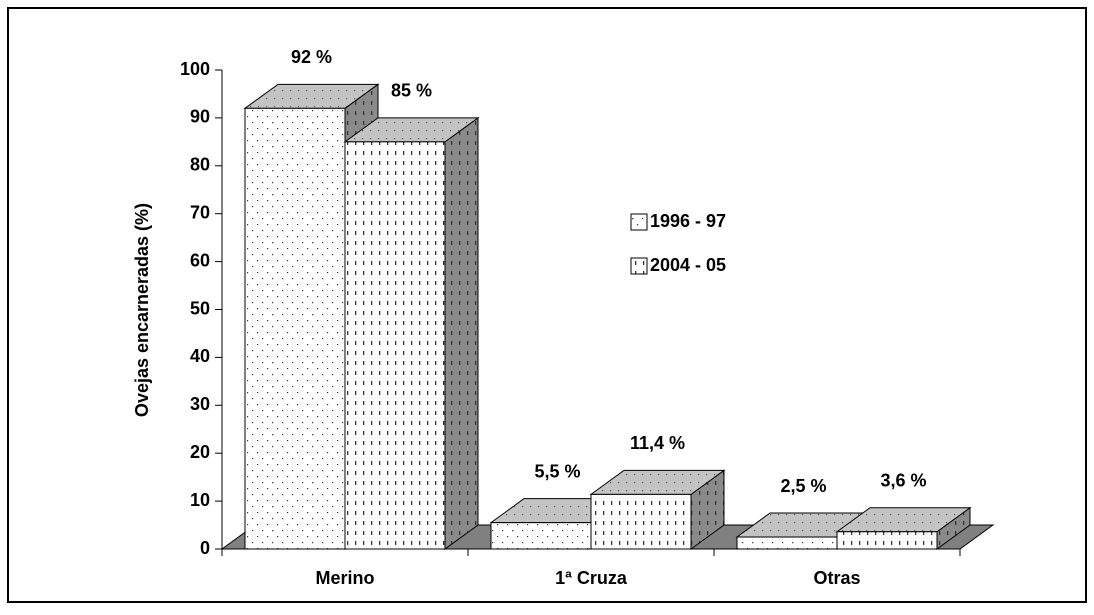 The image size is (1094, 615). I want to click on y-axis-label: Ovejas encarneradas (%), so click(142, 310).